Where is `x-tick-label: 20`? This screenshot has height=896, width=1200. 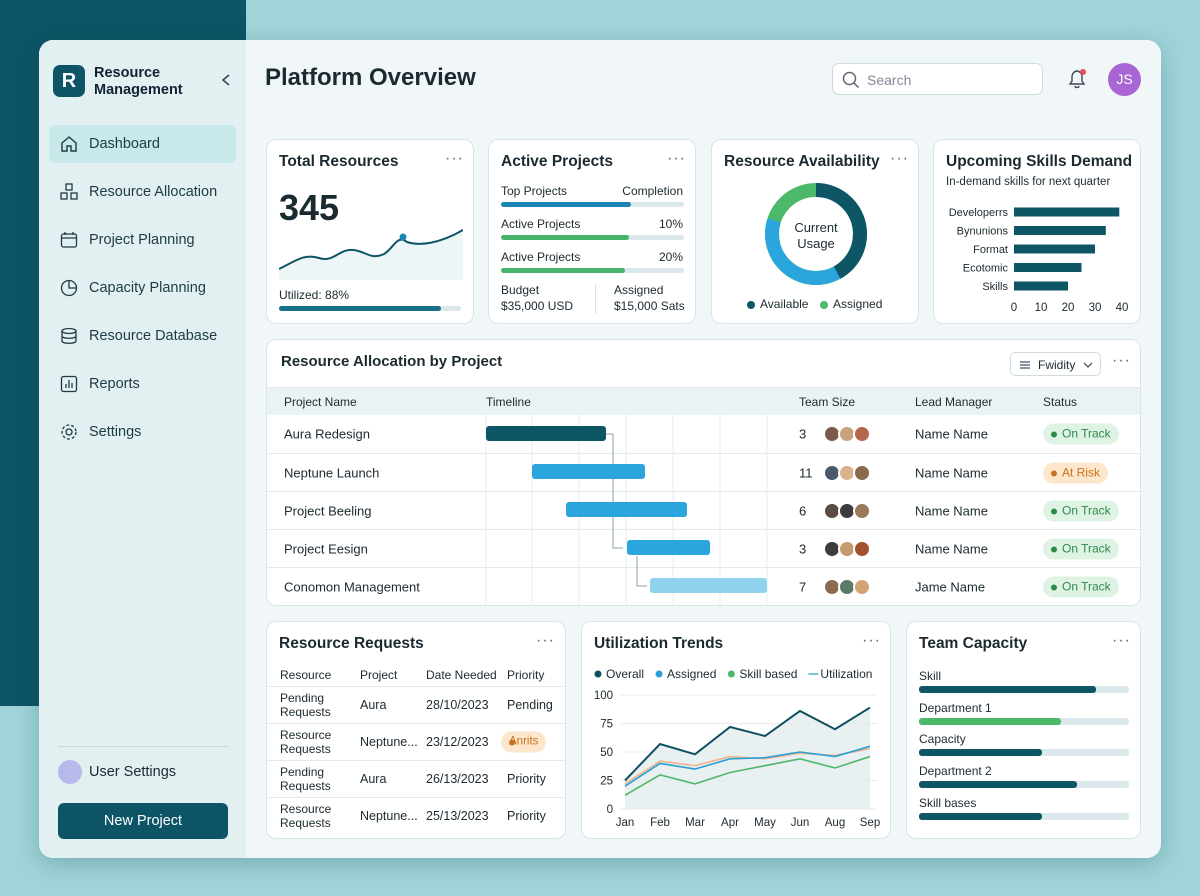 x-tick-label: 20 is located at coordinates (1068, 308).